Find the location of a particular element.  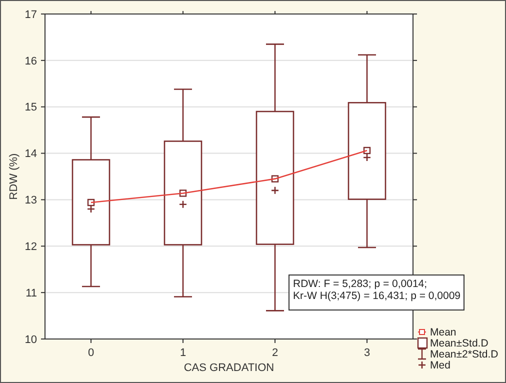

y-tick-label: 16 is located at coordinates (30, 61).